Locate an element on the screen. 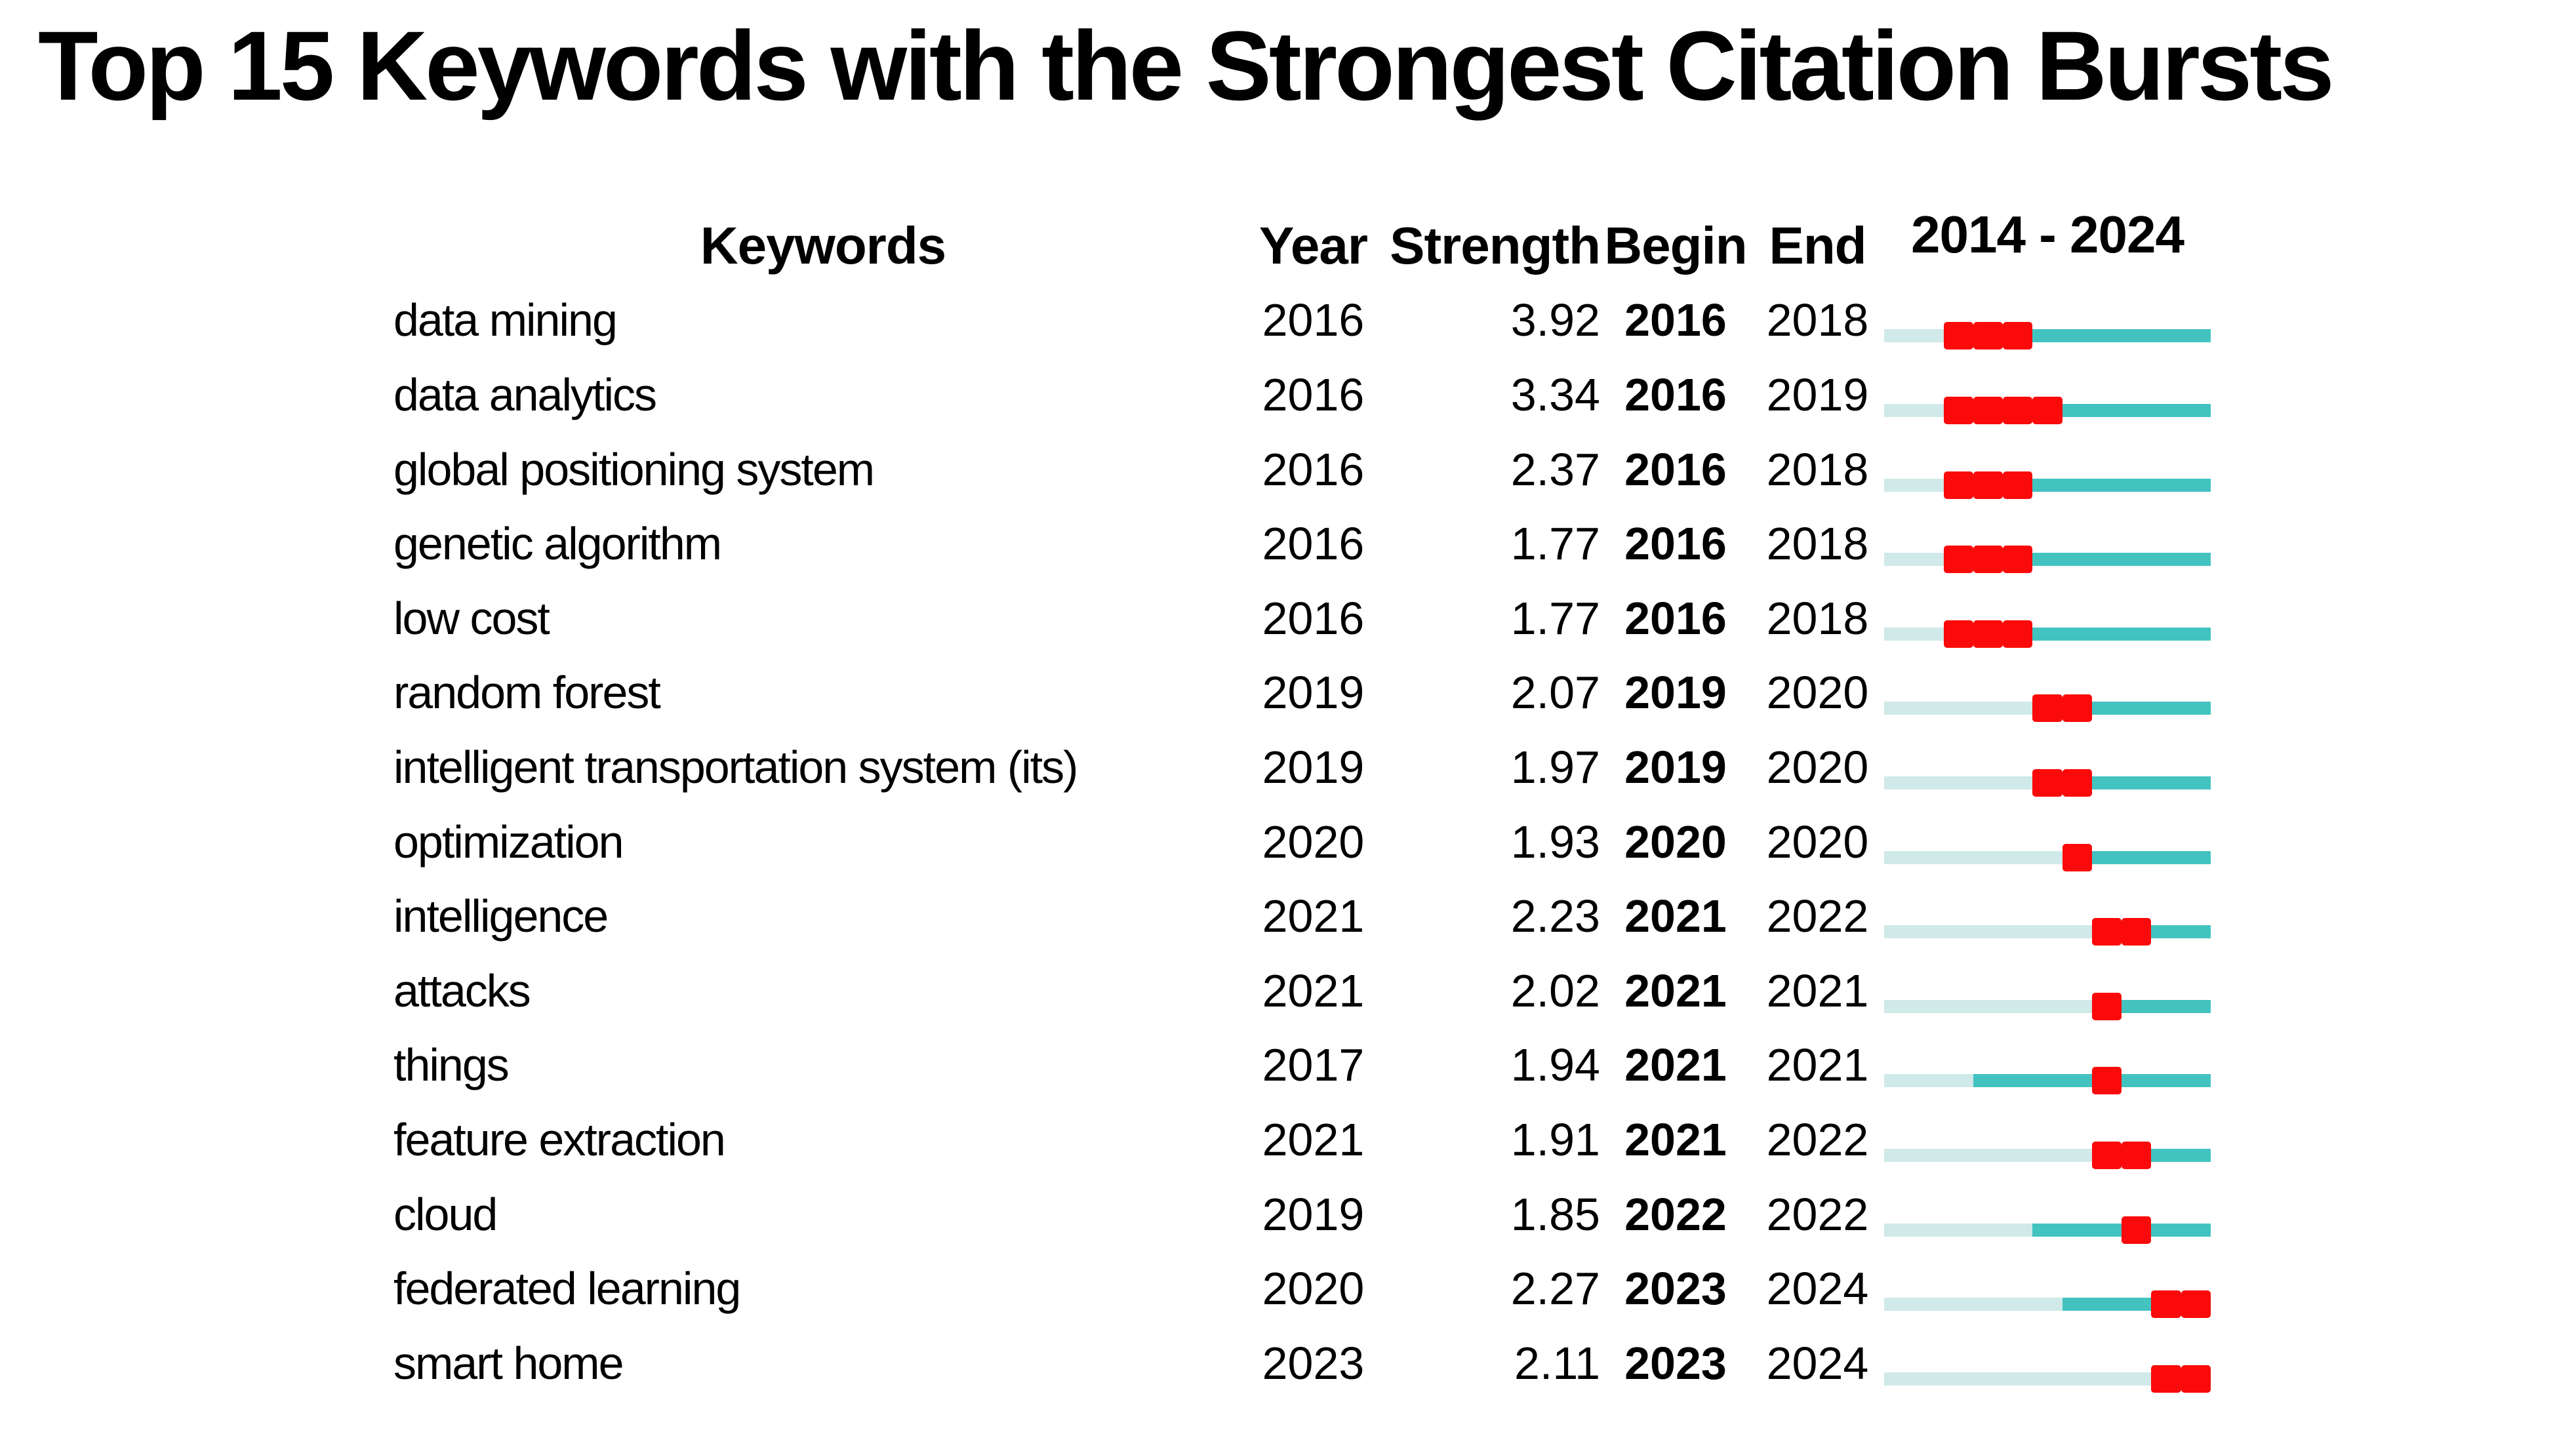 The height and width of the screenshot is (1436, 2576). table-row: intelligence 2021 2.23 2021 2022 is located at coordinates (1466, 916).